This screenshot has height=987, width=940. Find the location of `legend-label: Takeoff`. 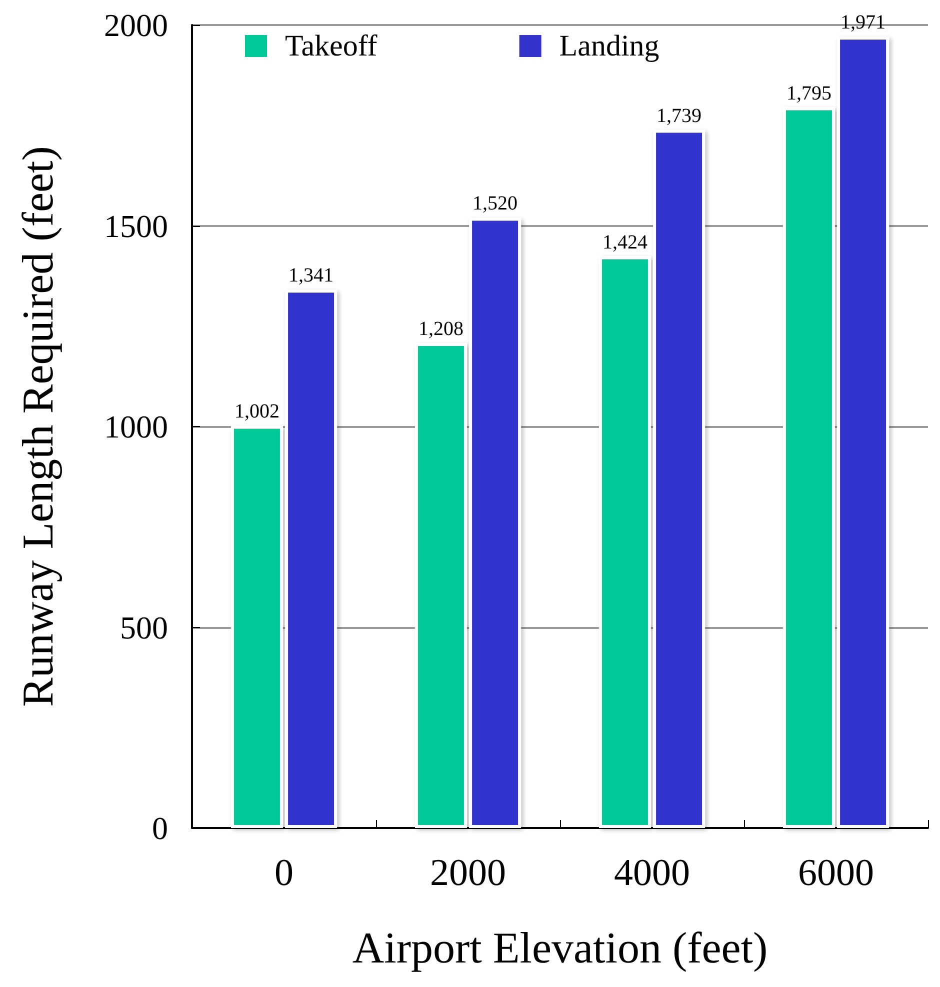

legend-label: Takeoff is located at coordinates (331, 46).